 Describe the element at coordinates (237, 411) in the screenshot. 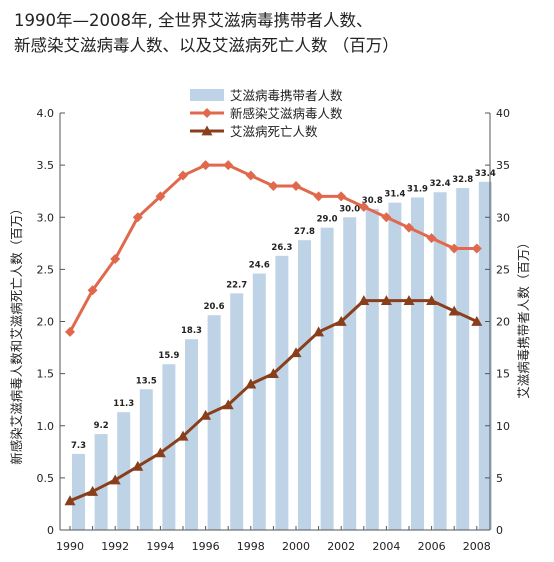

I see `bar-1997` at that location.